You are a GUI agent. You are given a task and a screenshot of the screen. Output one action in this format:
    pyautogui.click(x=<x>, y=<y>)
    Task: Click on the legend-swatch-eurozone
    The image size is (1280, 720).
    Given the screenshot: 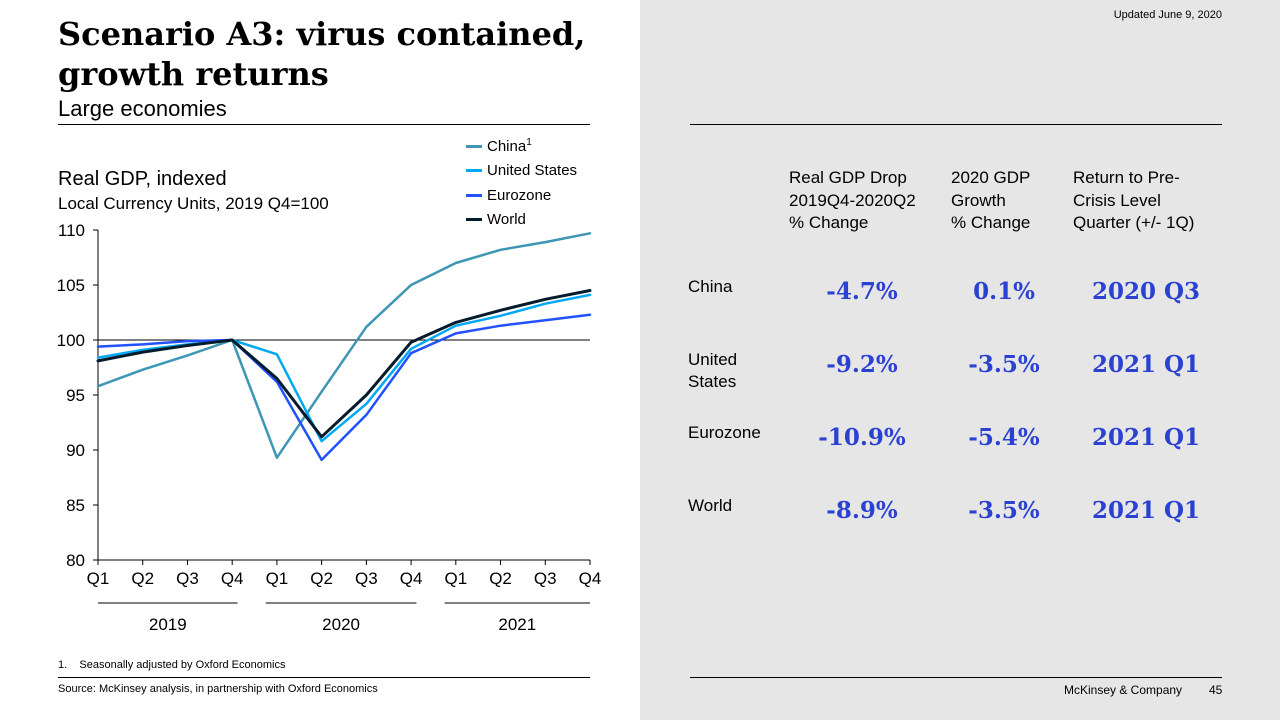 What is the action you would take?
    pyautogui.click(x=474, y=195)
    